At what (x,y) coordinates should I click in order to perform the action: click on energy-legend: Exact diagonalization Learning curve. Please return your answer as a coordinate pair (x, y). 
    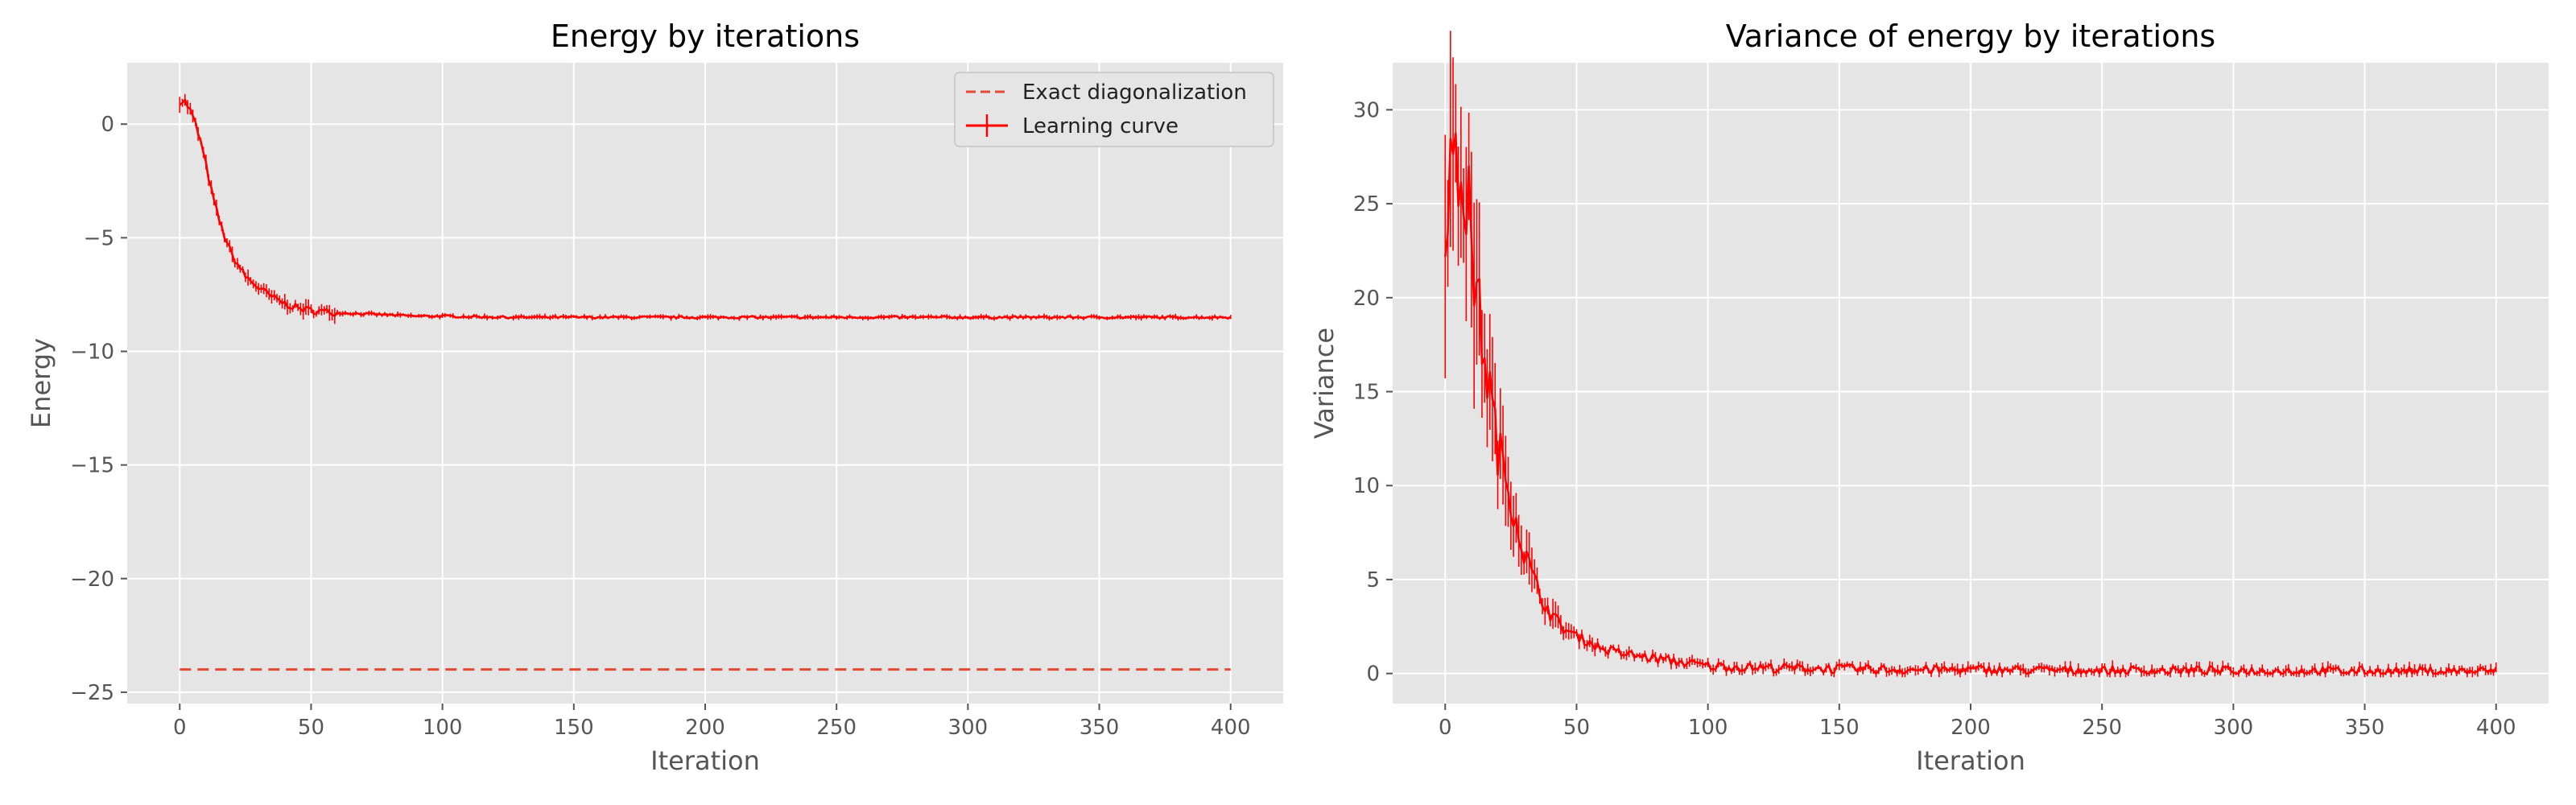
    Looking at the image, I should click on (1114, 109).